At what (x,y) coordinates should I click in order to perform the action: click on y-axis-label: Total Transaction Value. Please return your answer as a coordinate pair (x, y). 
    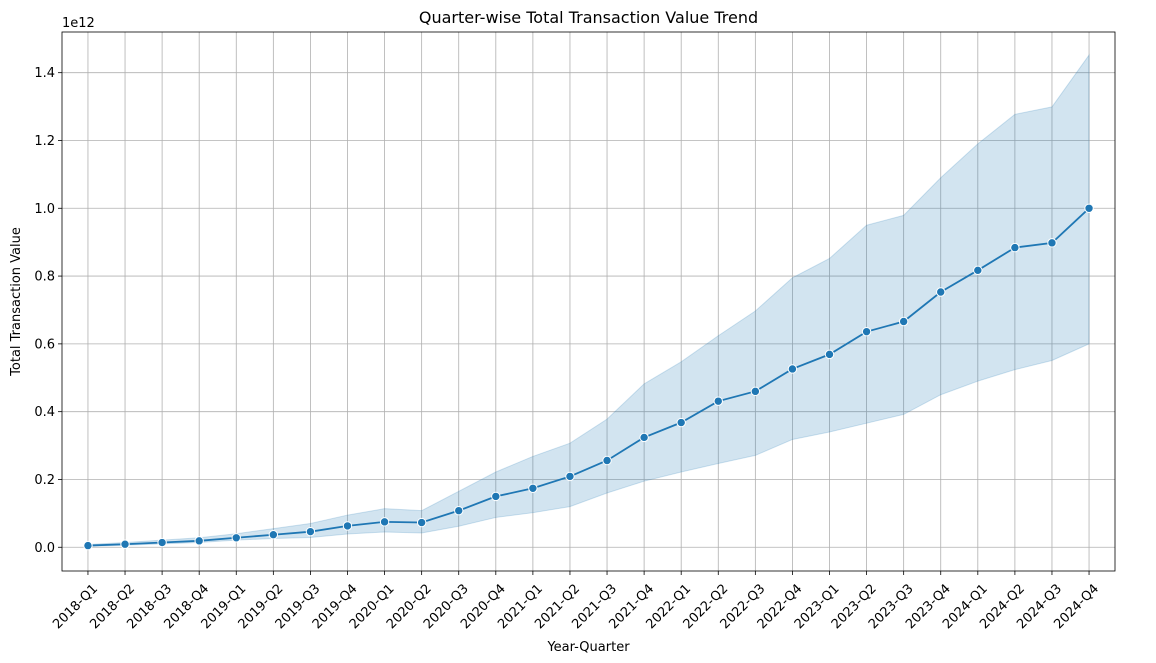
    Looking at the image, I should click on (16, 302).